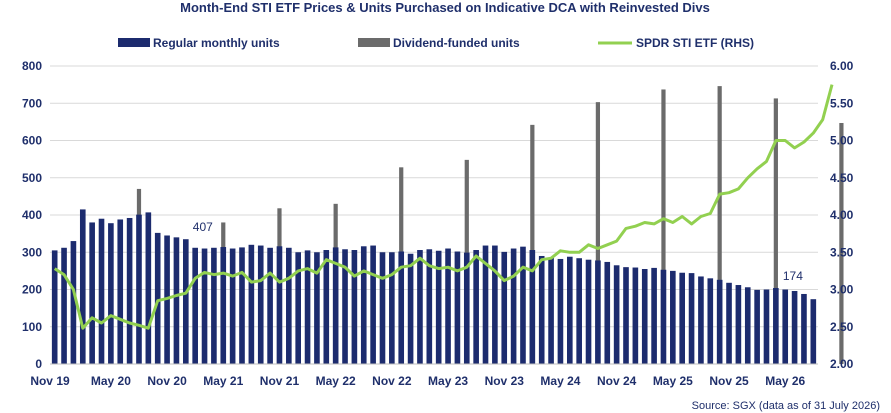  I want to click on y-right-tick-label: 5.00, so click(842, 141).